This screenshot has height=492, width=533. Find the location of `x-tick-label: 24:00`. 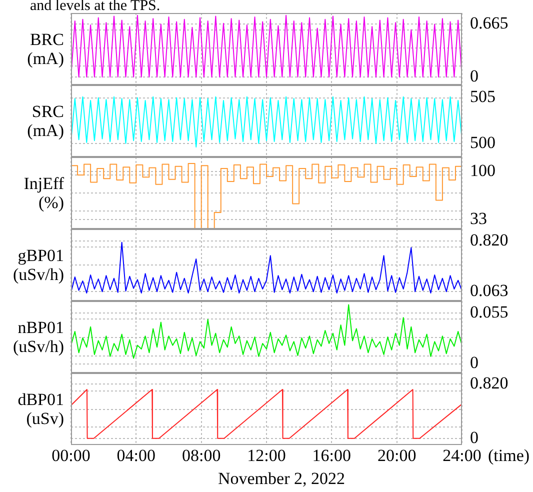

x-tick-label: 24:00 is located at coordinates (462, 455).